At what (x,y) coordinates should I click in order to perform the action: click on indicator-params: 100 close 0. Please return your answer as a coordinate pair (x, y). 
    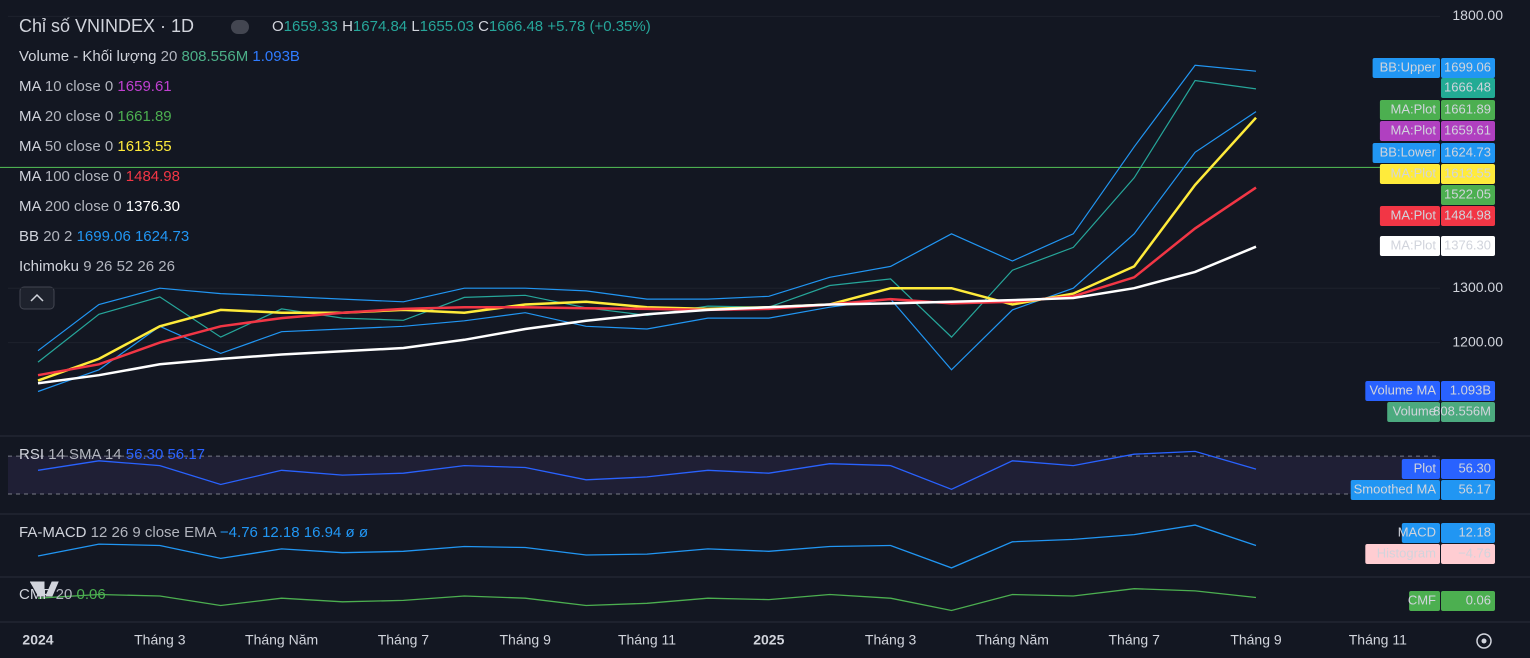
    Looking at the image, I should click on (83, 176).